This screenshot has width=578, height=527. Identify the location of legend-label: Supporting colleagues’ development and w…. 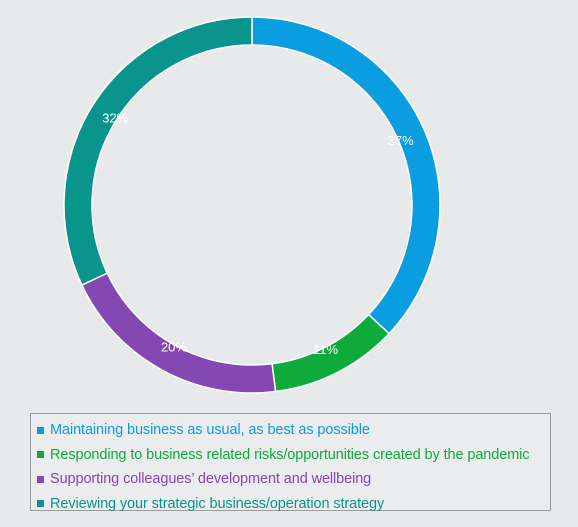
(211, 479).